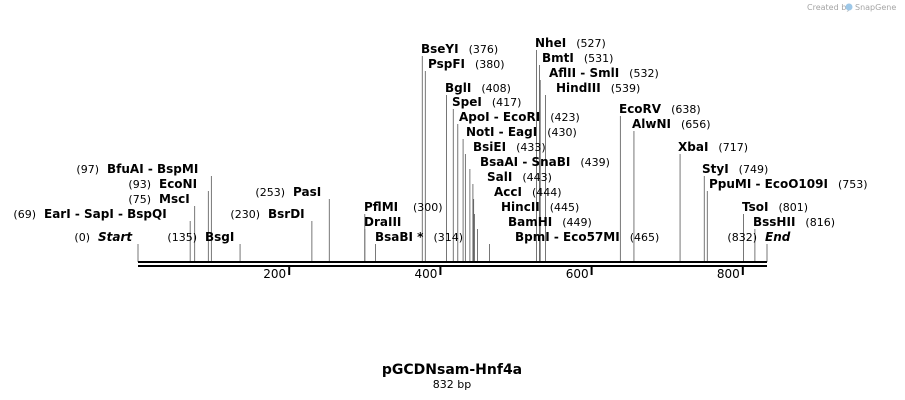 Image resolution: width=905 pixels, height=400 pixels. What do you see at coordinates (452, 264) in the screenshot?
I see `sequence-backbone` at bounding box center [452, 264].